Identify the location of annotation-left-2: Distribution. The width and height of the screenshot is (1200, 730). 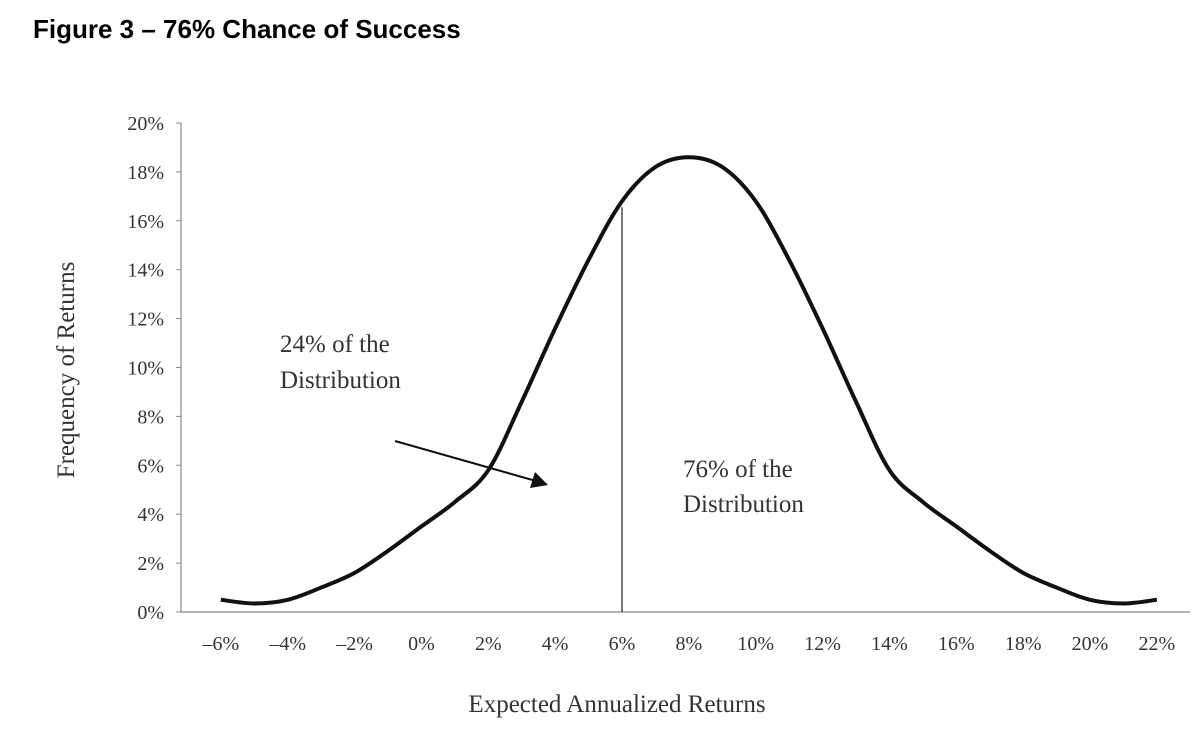
(340, 380).